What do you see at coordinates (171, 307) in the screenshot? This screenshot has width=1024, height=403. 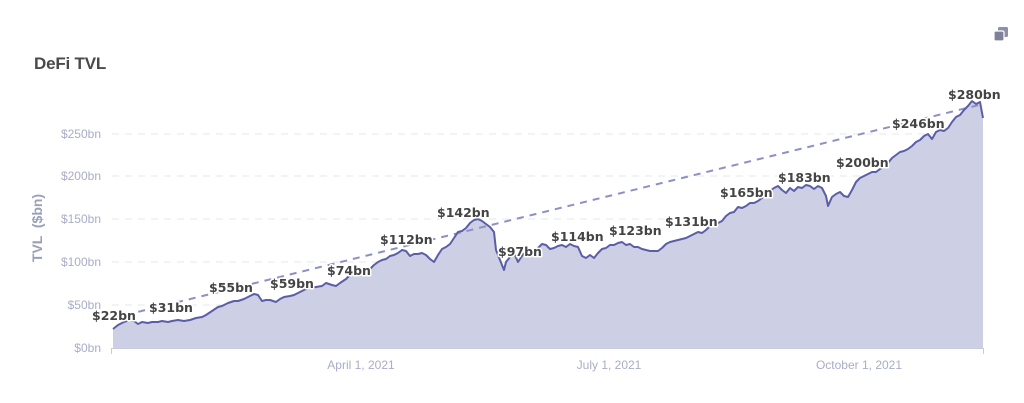 I see `data-label: $31bn` at bounding box center [171, 307].